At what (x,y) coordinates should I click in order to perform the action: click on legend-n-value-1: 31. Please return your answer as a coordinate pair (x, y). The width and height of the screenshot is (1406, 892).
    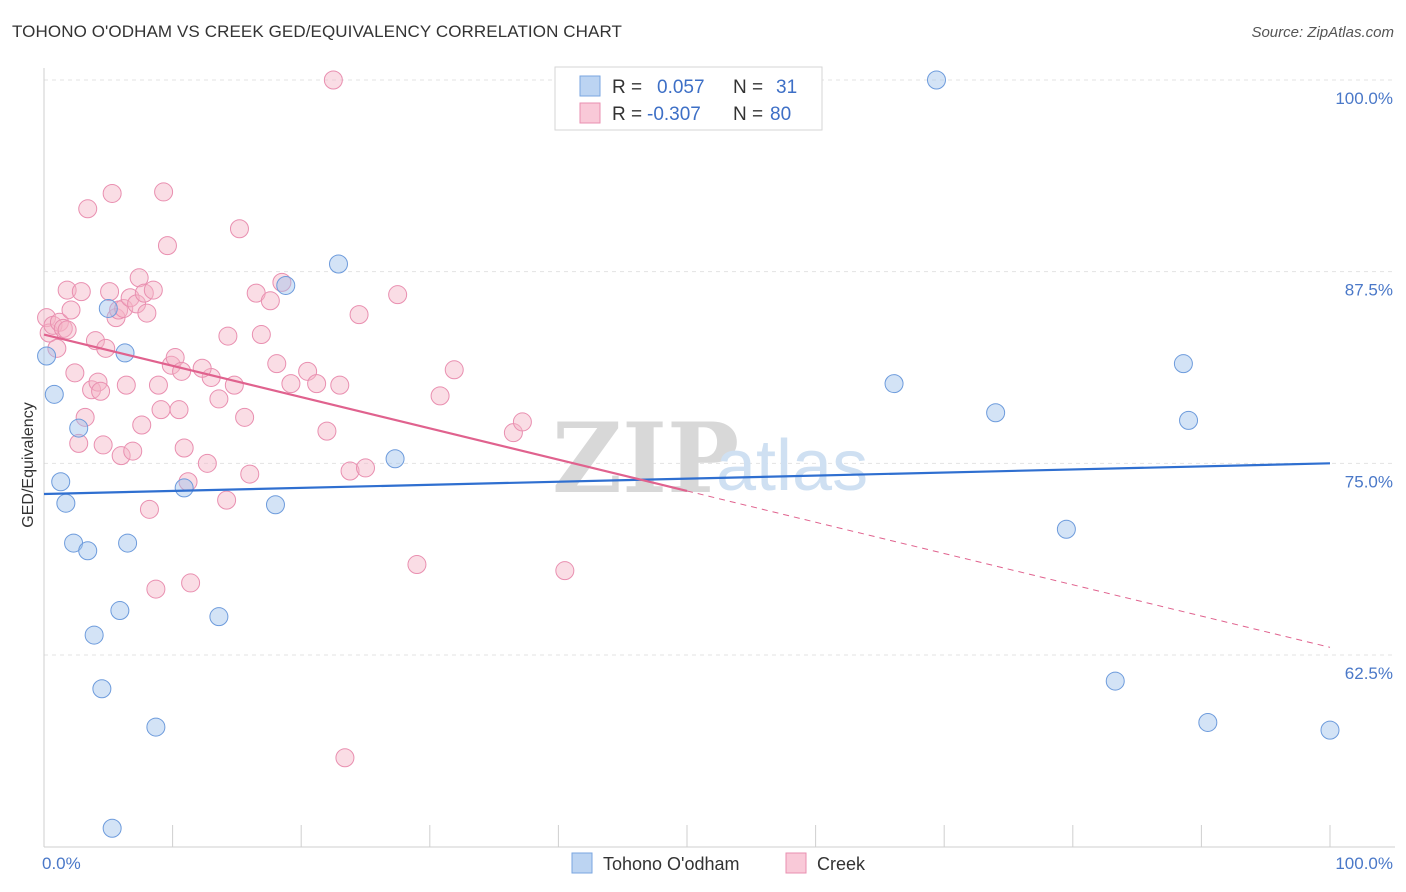
    Looking at the image, I should click on (786, 87).